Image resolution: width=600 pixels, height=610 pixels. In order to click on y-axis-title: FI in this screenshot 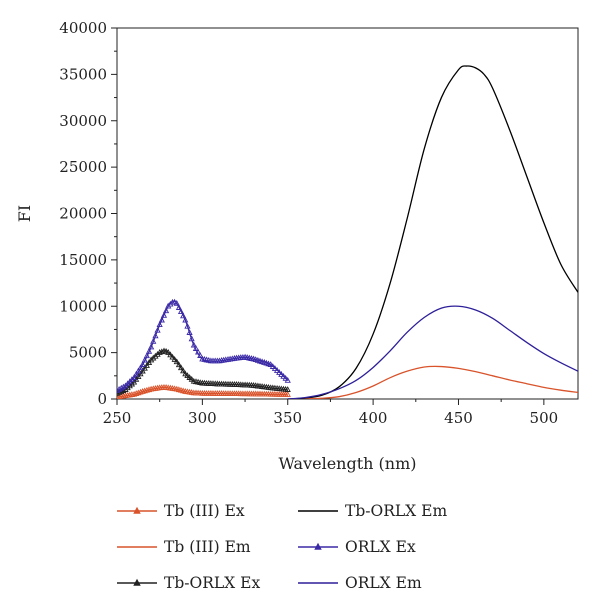, I will do `click(24, 213)`.